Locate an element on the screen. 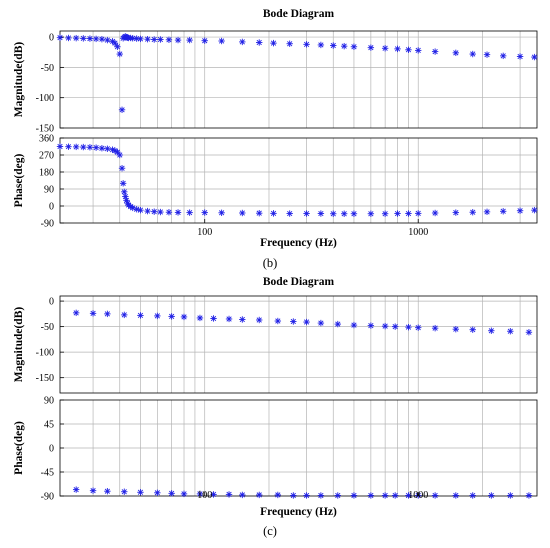 The width and height of the screenshot is (550, 548). y-tick-label: -90 is located at coordinates (47, 497).